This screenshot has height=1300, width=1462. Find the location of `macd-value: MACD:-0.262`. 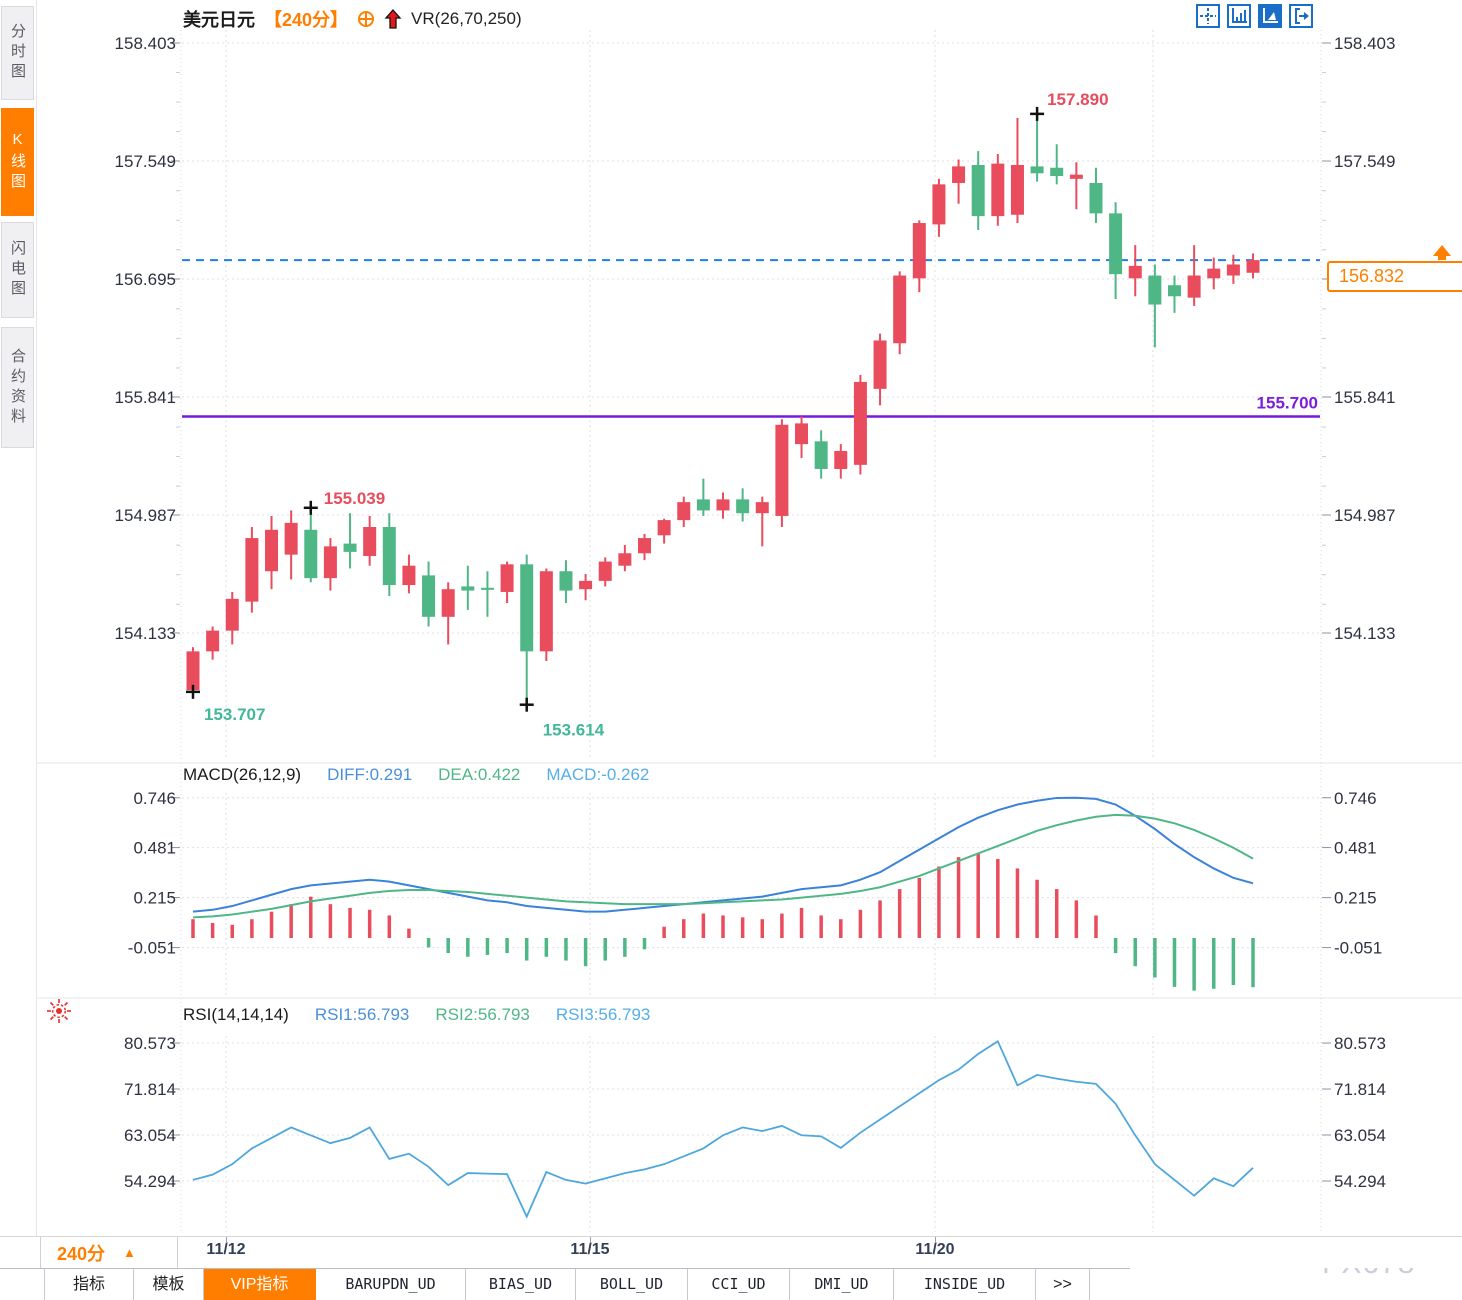

macd-value: MACD:-0.262 is located at coordinates (598, 774).